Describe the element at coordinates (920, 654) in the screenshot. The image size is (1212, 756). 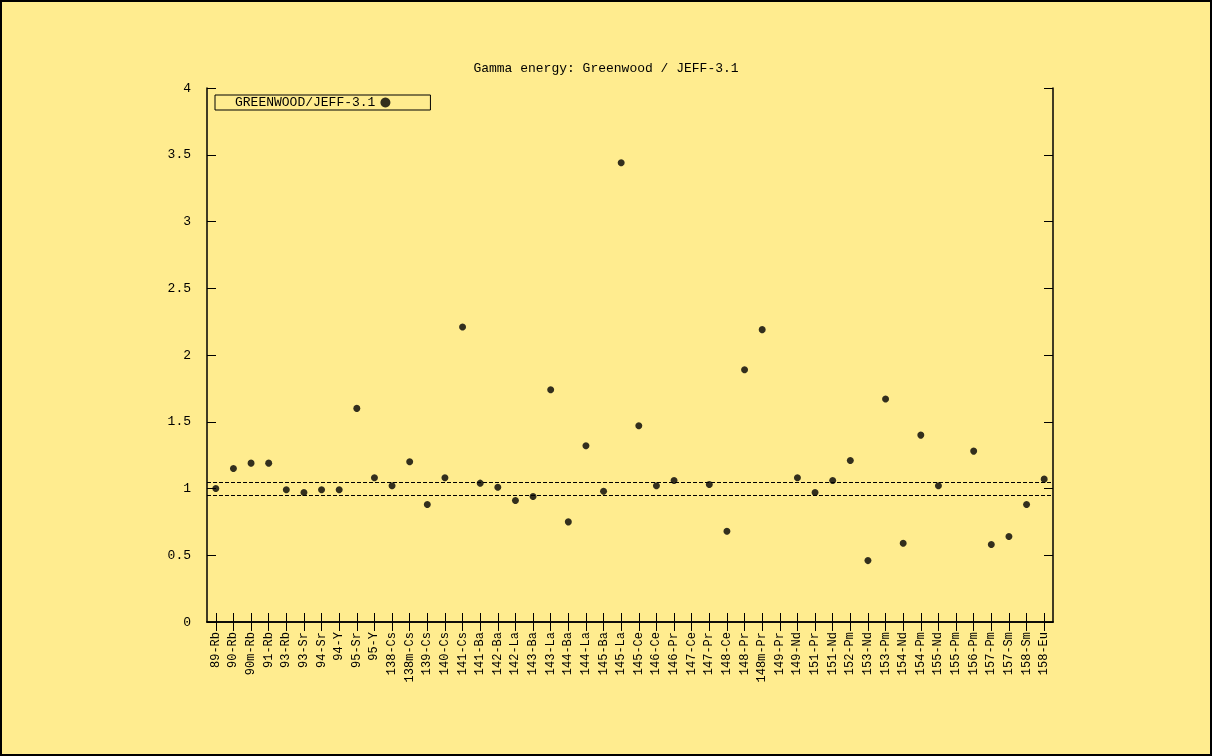
I see `x-tick-label: 154-Pm` at that location.